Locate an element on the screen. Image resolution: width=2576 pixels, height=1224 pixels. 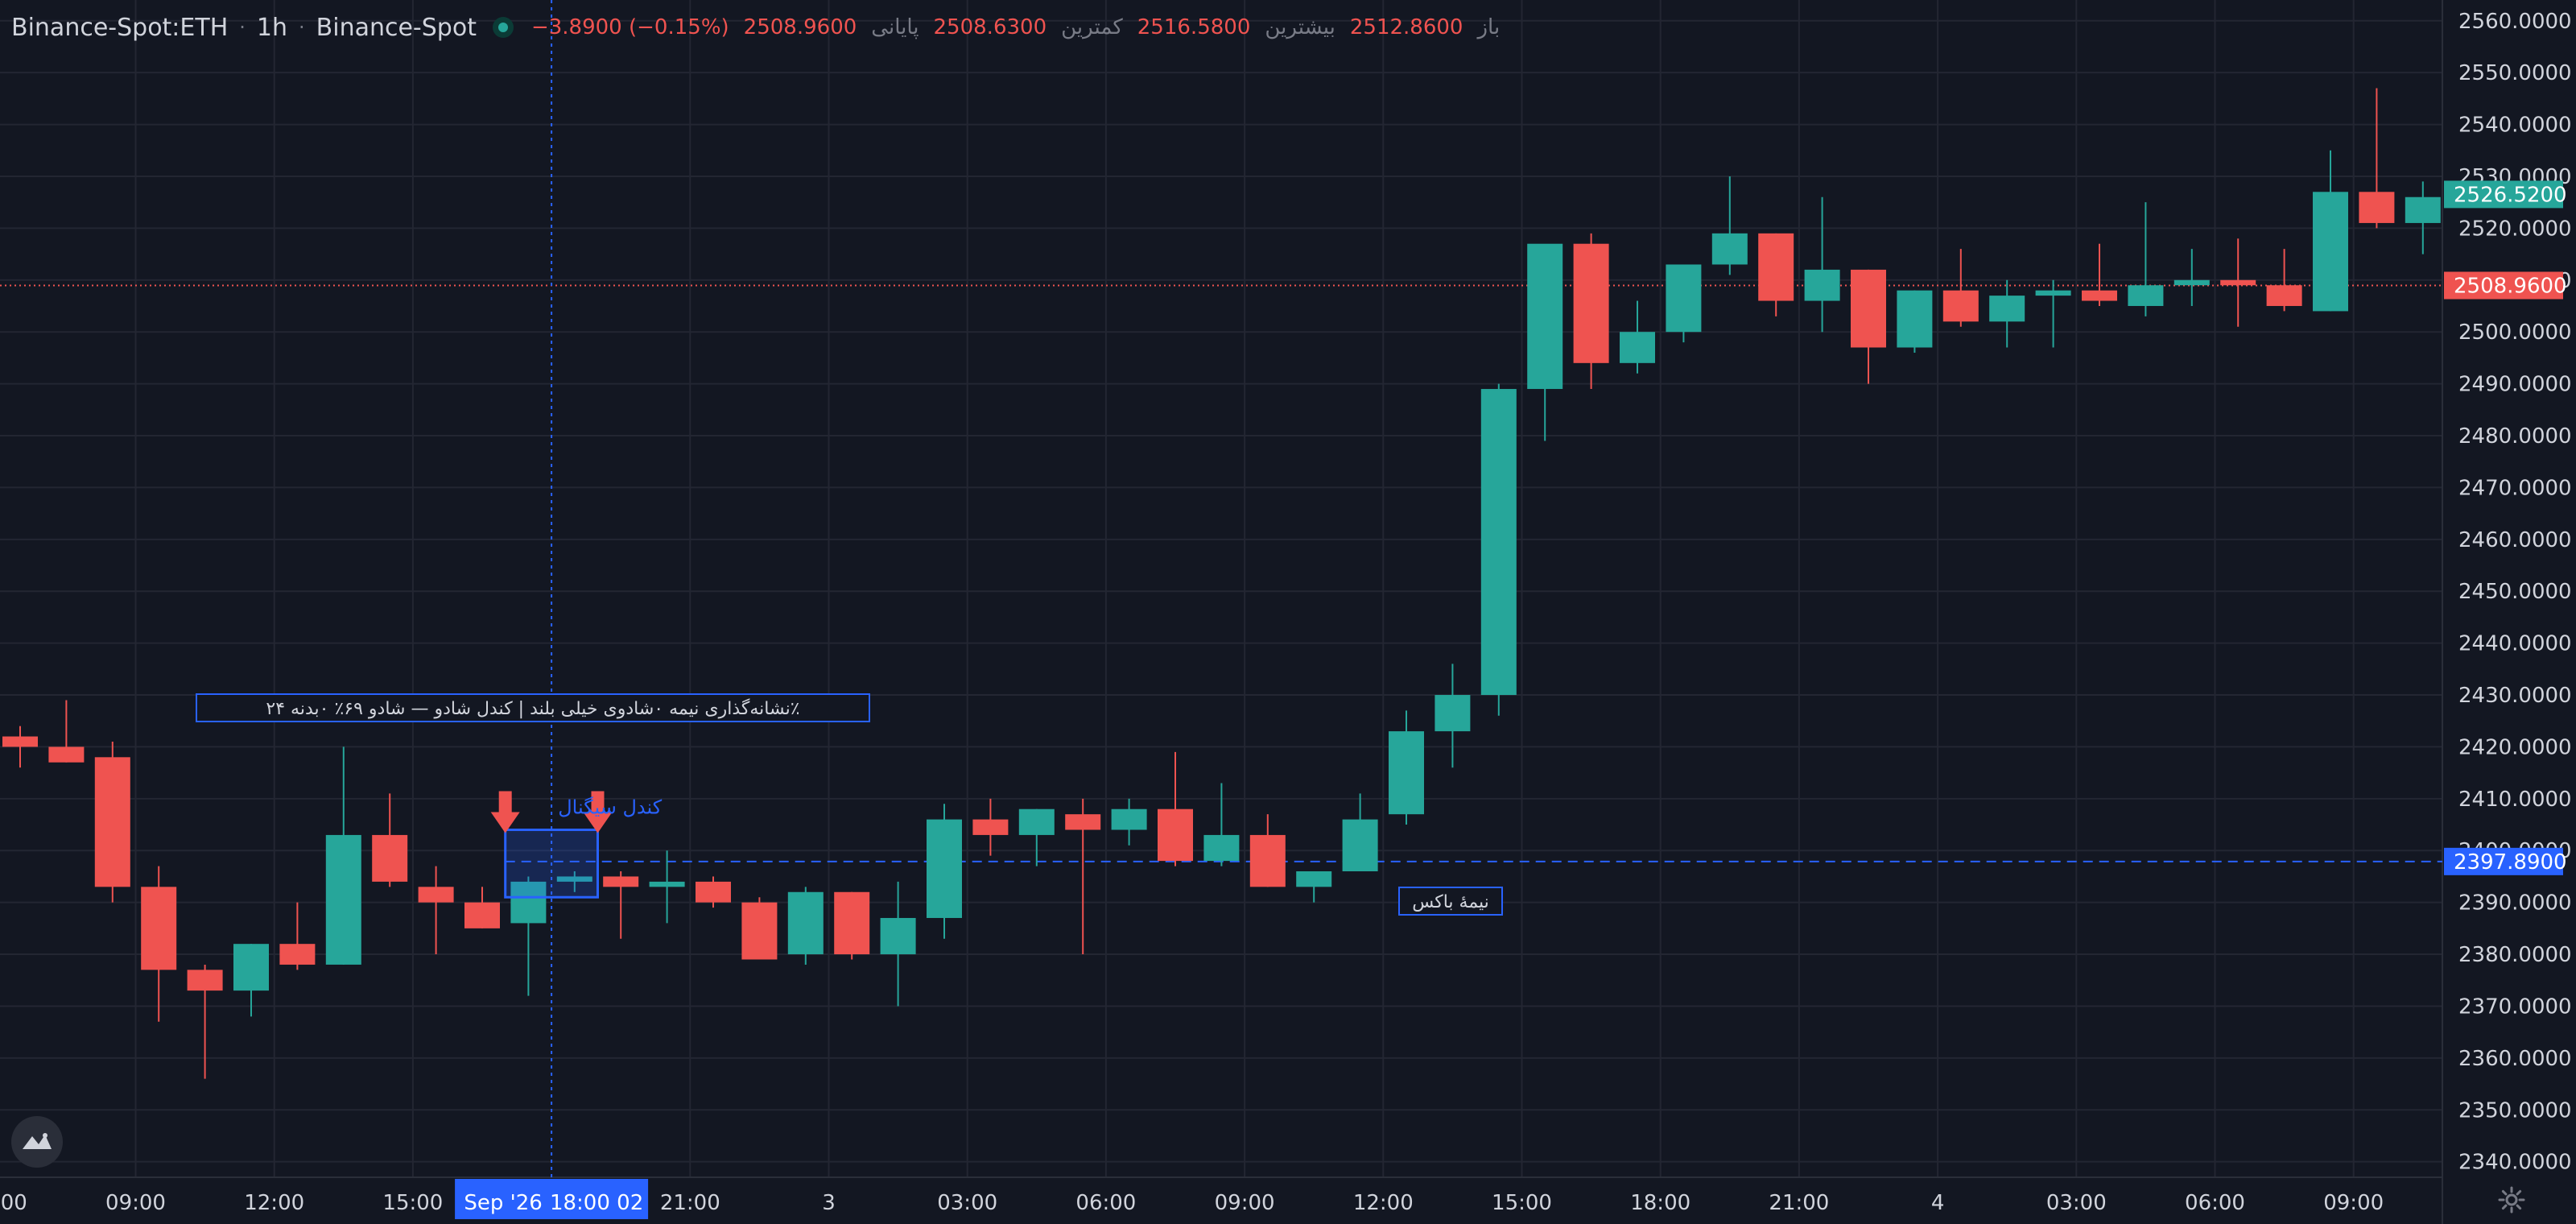
signal-arrow-down-icon is located at coordinates (505, 822).